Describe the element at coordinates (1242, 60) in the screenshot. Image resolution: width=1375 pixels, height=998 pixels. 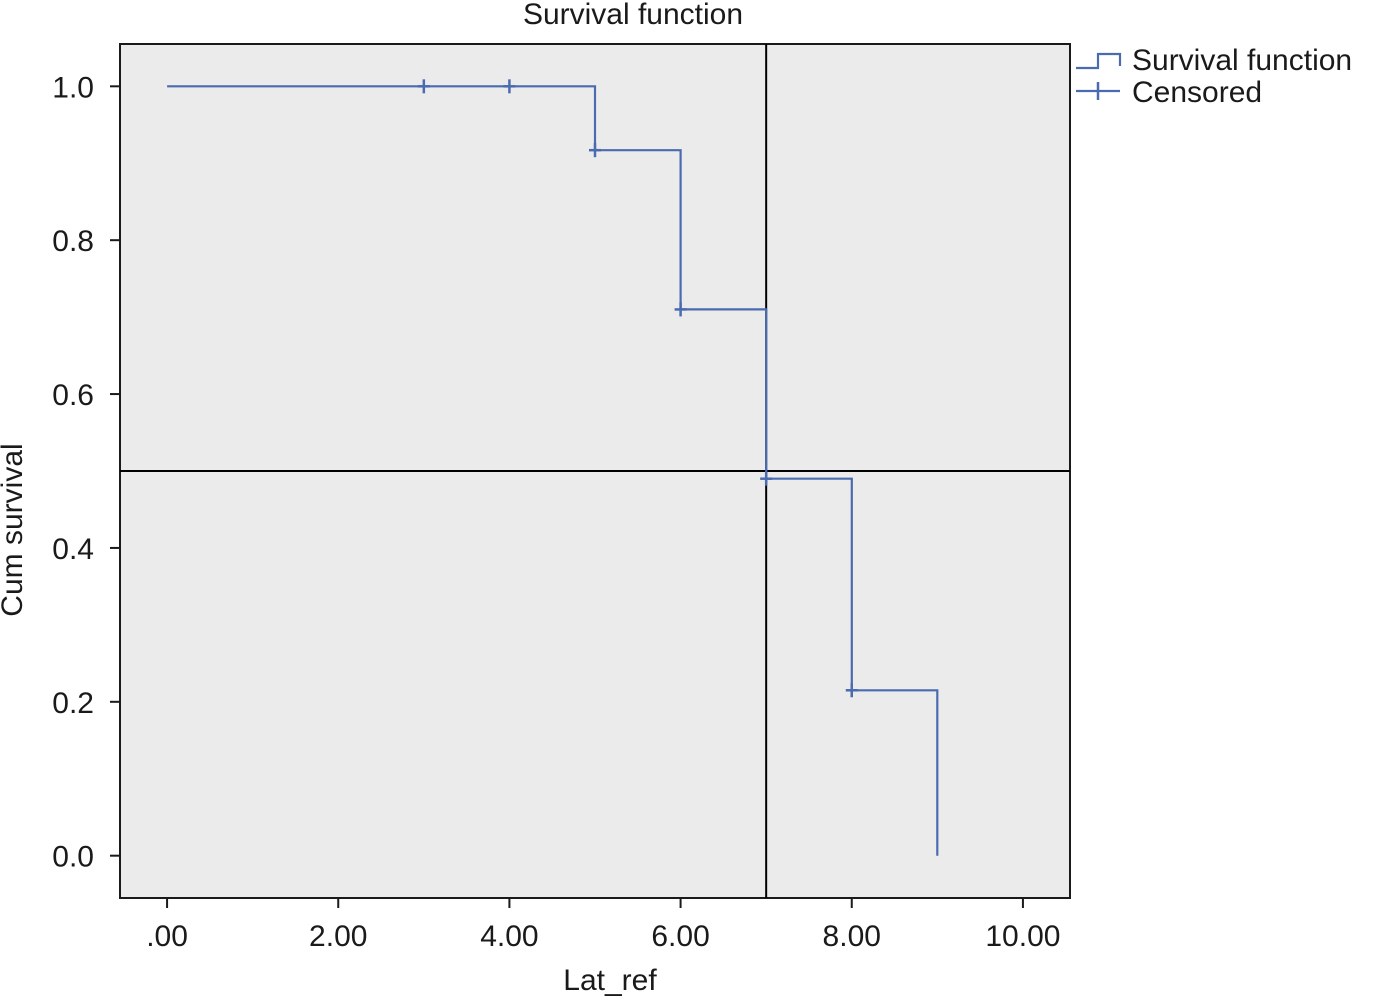
I see `legend-label: Survival function` at that location.